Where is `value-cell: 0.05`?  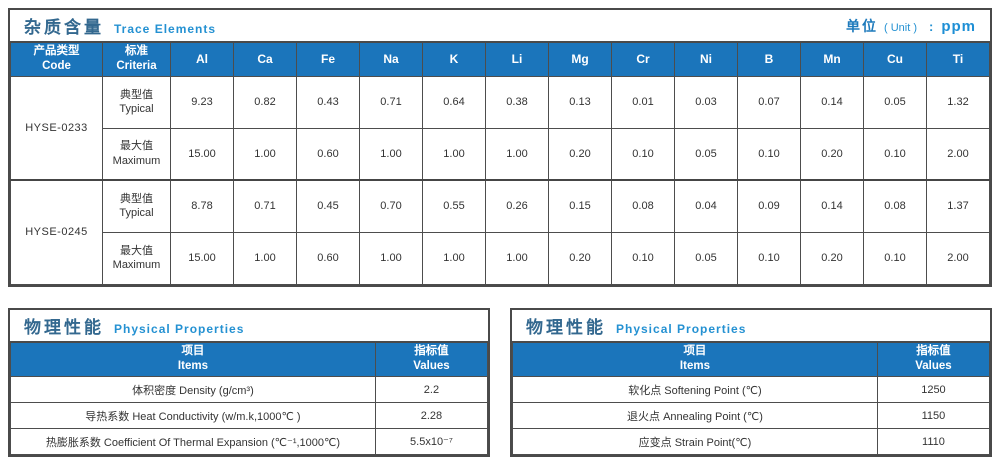 value-cell: 0.05 is located at coordinates (706, 154).